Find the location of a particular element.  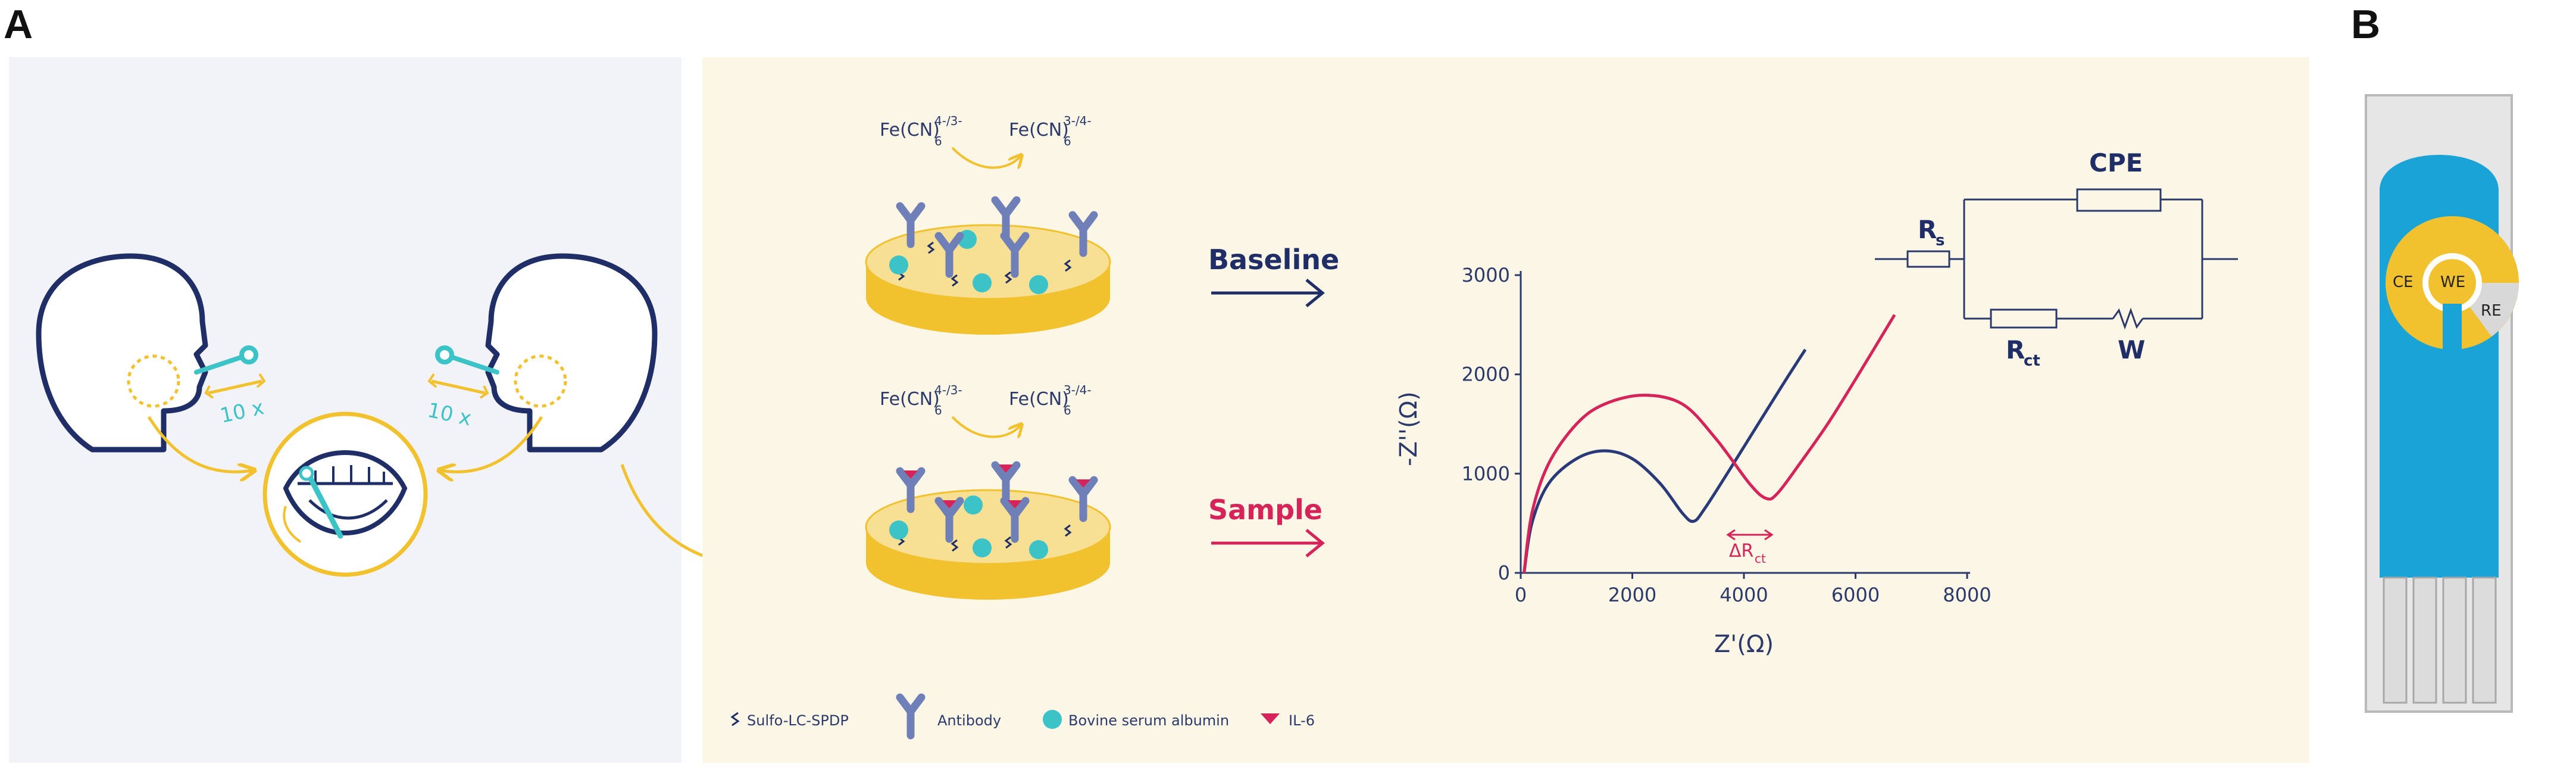

x-tick-label: 8000 is located at coordinates (1967, 595).